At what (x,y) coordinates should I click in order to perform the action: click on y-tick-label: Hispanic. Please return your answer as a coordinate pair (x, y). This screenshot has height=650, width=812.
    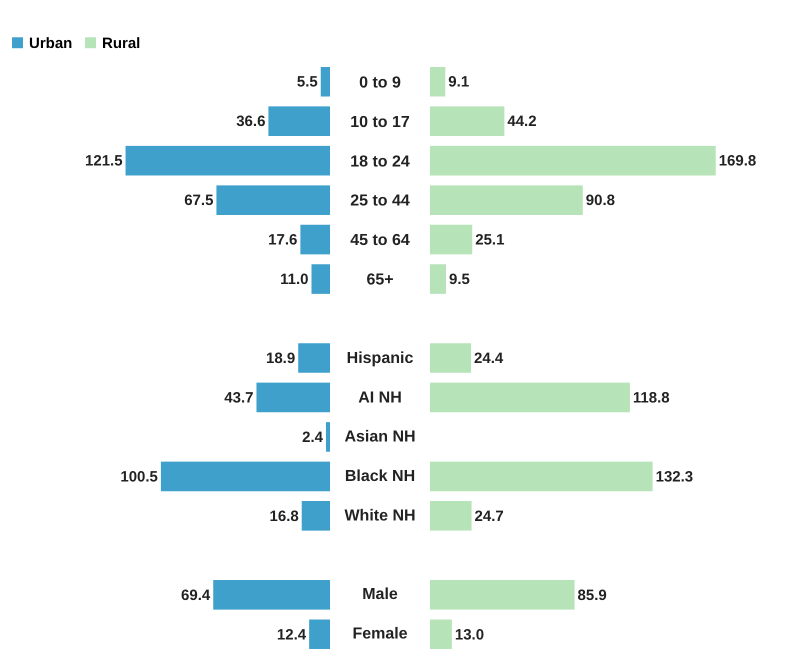
    Looking at the image, I should click on (380, 358).